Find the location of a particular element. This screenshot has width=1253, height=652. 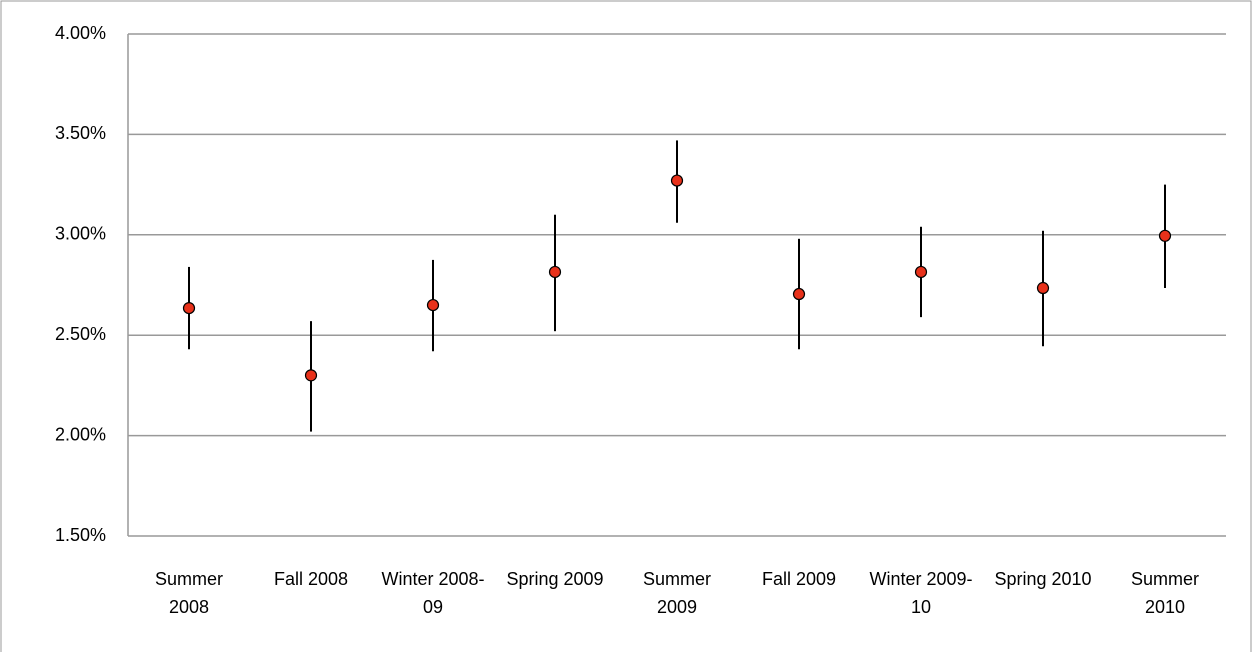

x-tick-label: Spring 2010 is located at coordinates (1043, 579).